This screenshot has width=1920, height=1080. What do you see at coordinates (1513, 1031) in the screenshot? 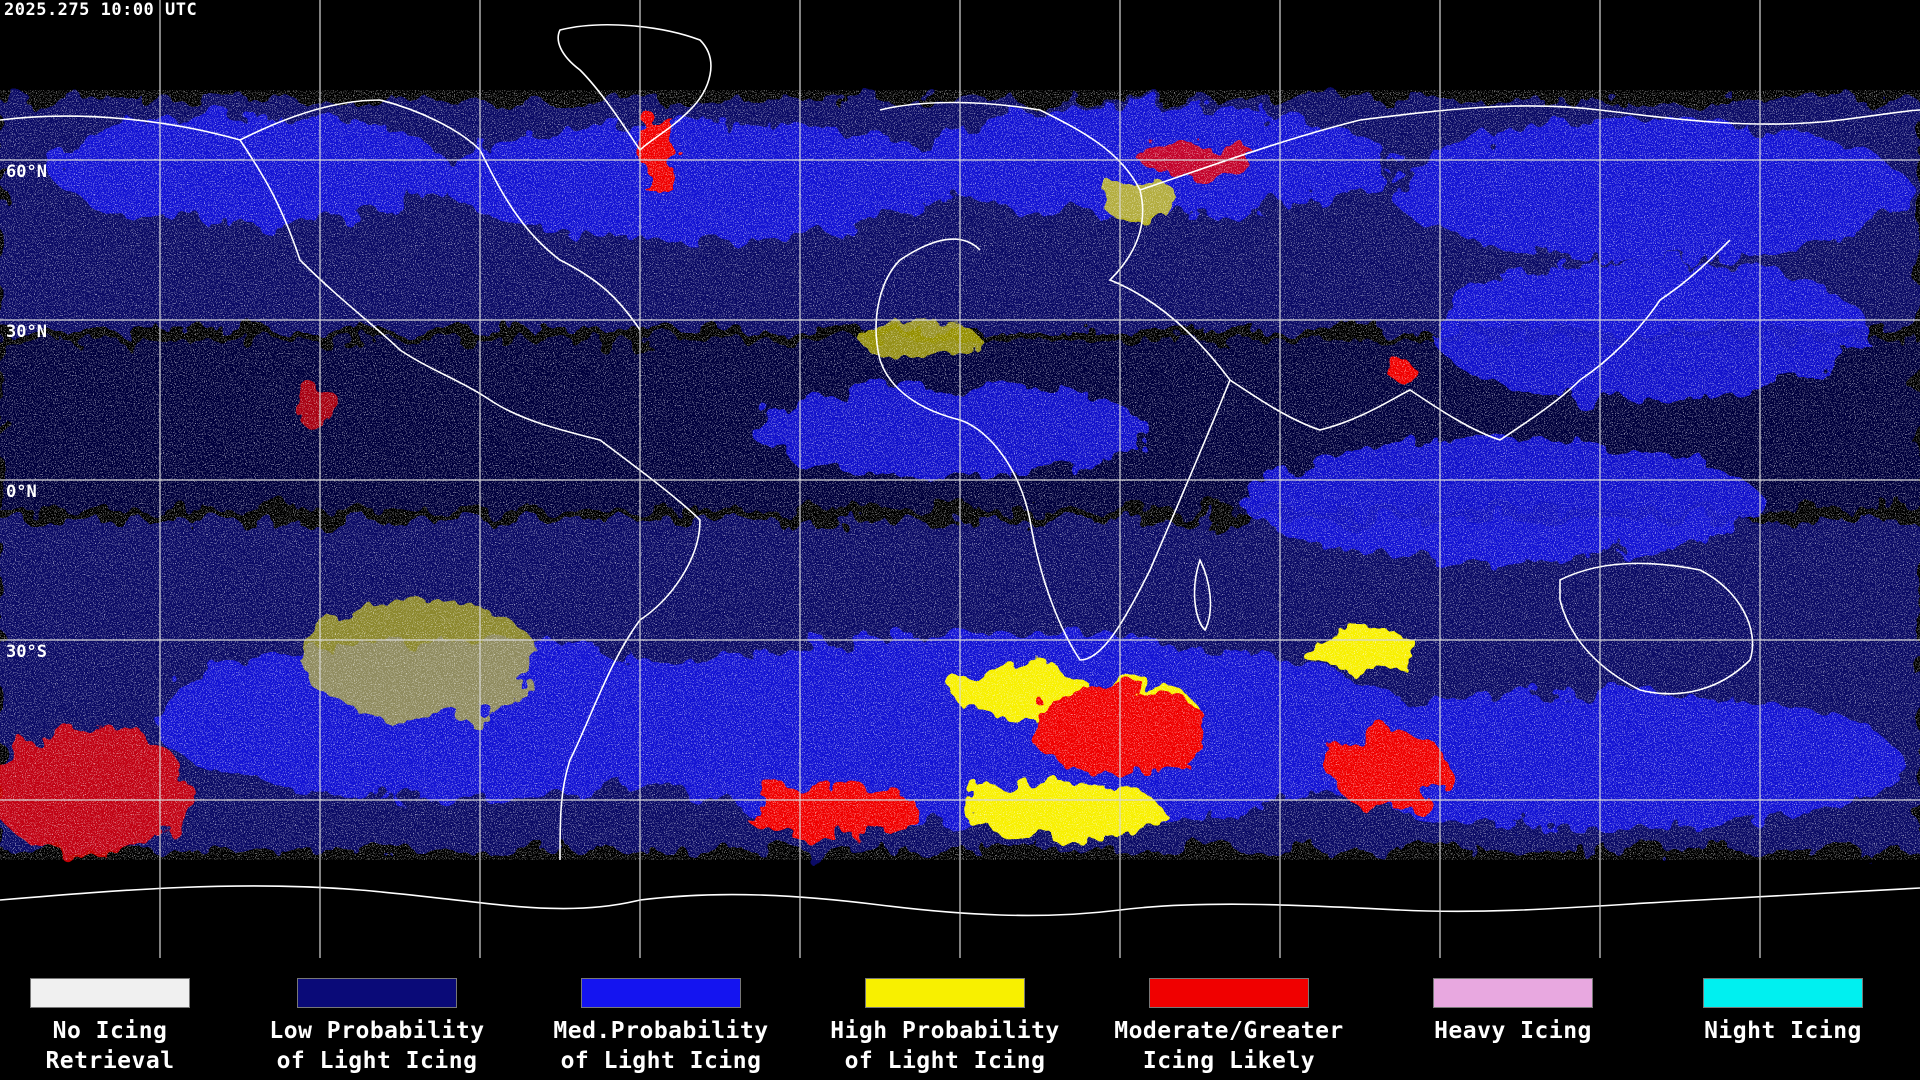
I see `legend-label: Heavy Icing` at bounding box center [1513, 1031].